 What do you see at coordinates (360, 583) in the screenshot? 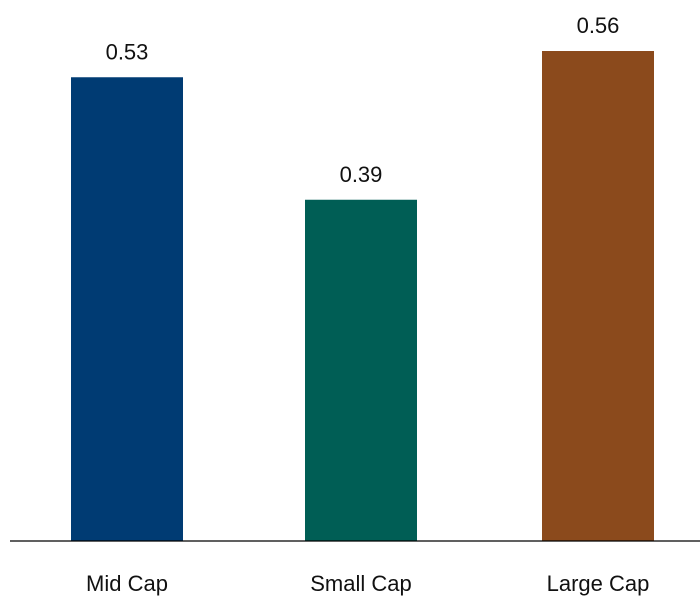
I see `x-tick-label-small-cap: Small Cap` at bounding box center [360, 583].